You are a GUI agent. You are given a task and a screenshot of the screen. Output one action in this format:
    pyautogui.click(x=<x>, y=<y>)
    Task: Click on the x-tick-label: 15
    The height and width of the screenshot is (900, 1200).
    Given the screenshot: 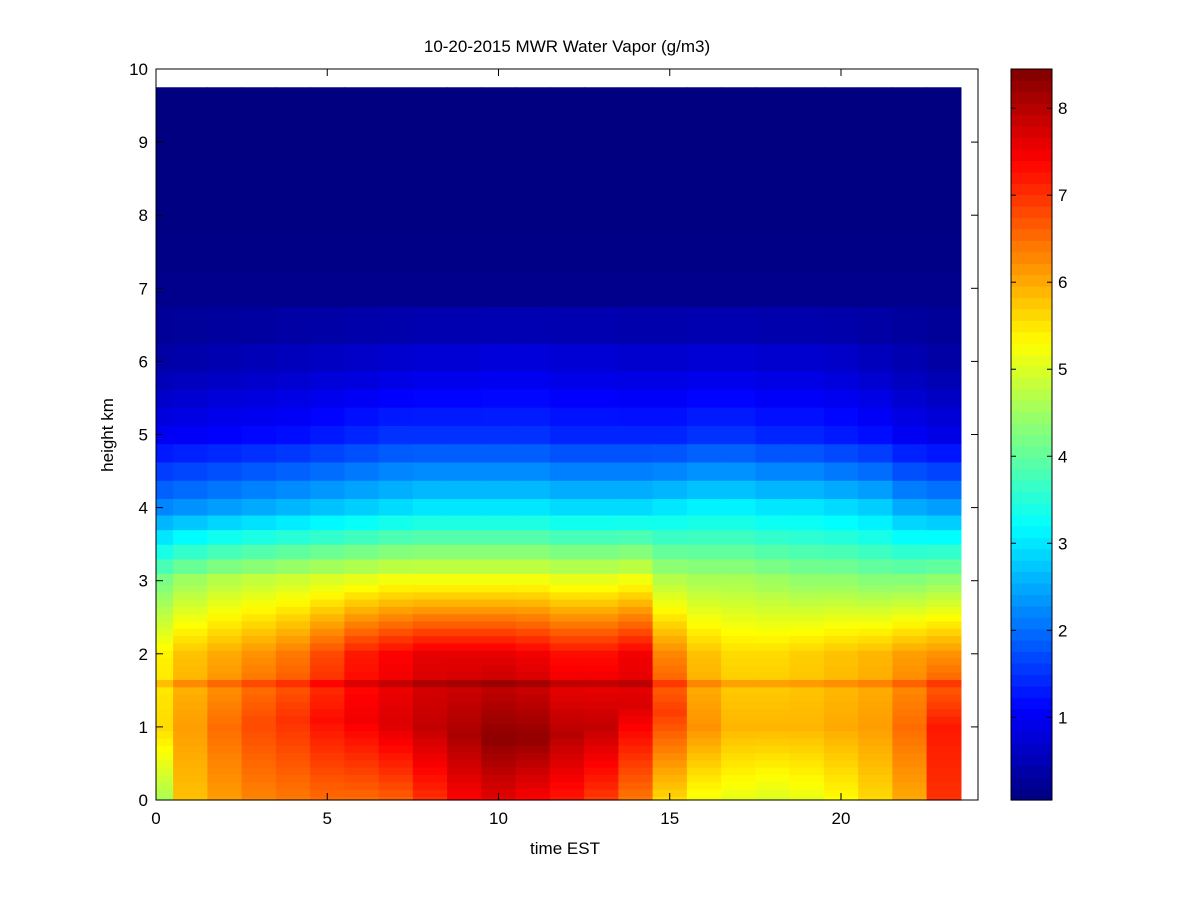 What is the action you would take?
    pyautogui.click(x=669, y=818)
    